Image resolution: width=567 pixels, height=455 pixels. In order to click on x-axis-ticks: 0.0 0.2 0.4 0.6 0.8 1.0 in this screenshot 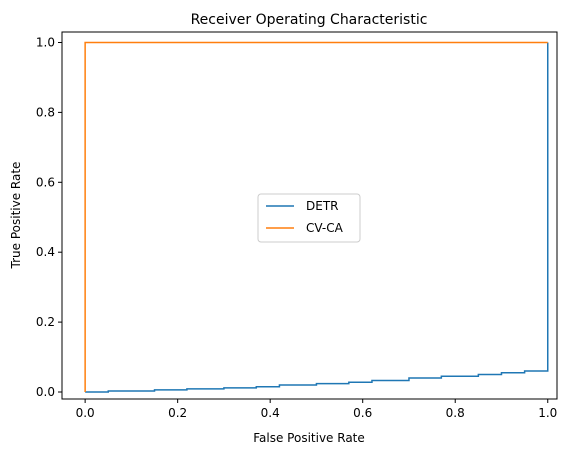, I will do `click(316, 409)`.